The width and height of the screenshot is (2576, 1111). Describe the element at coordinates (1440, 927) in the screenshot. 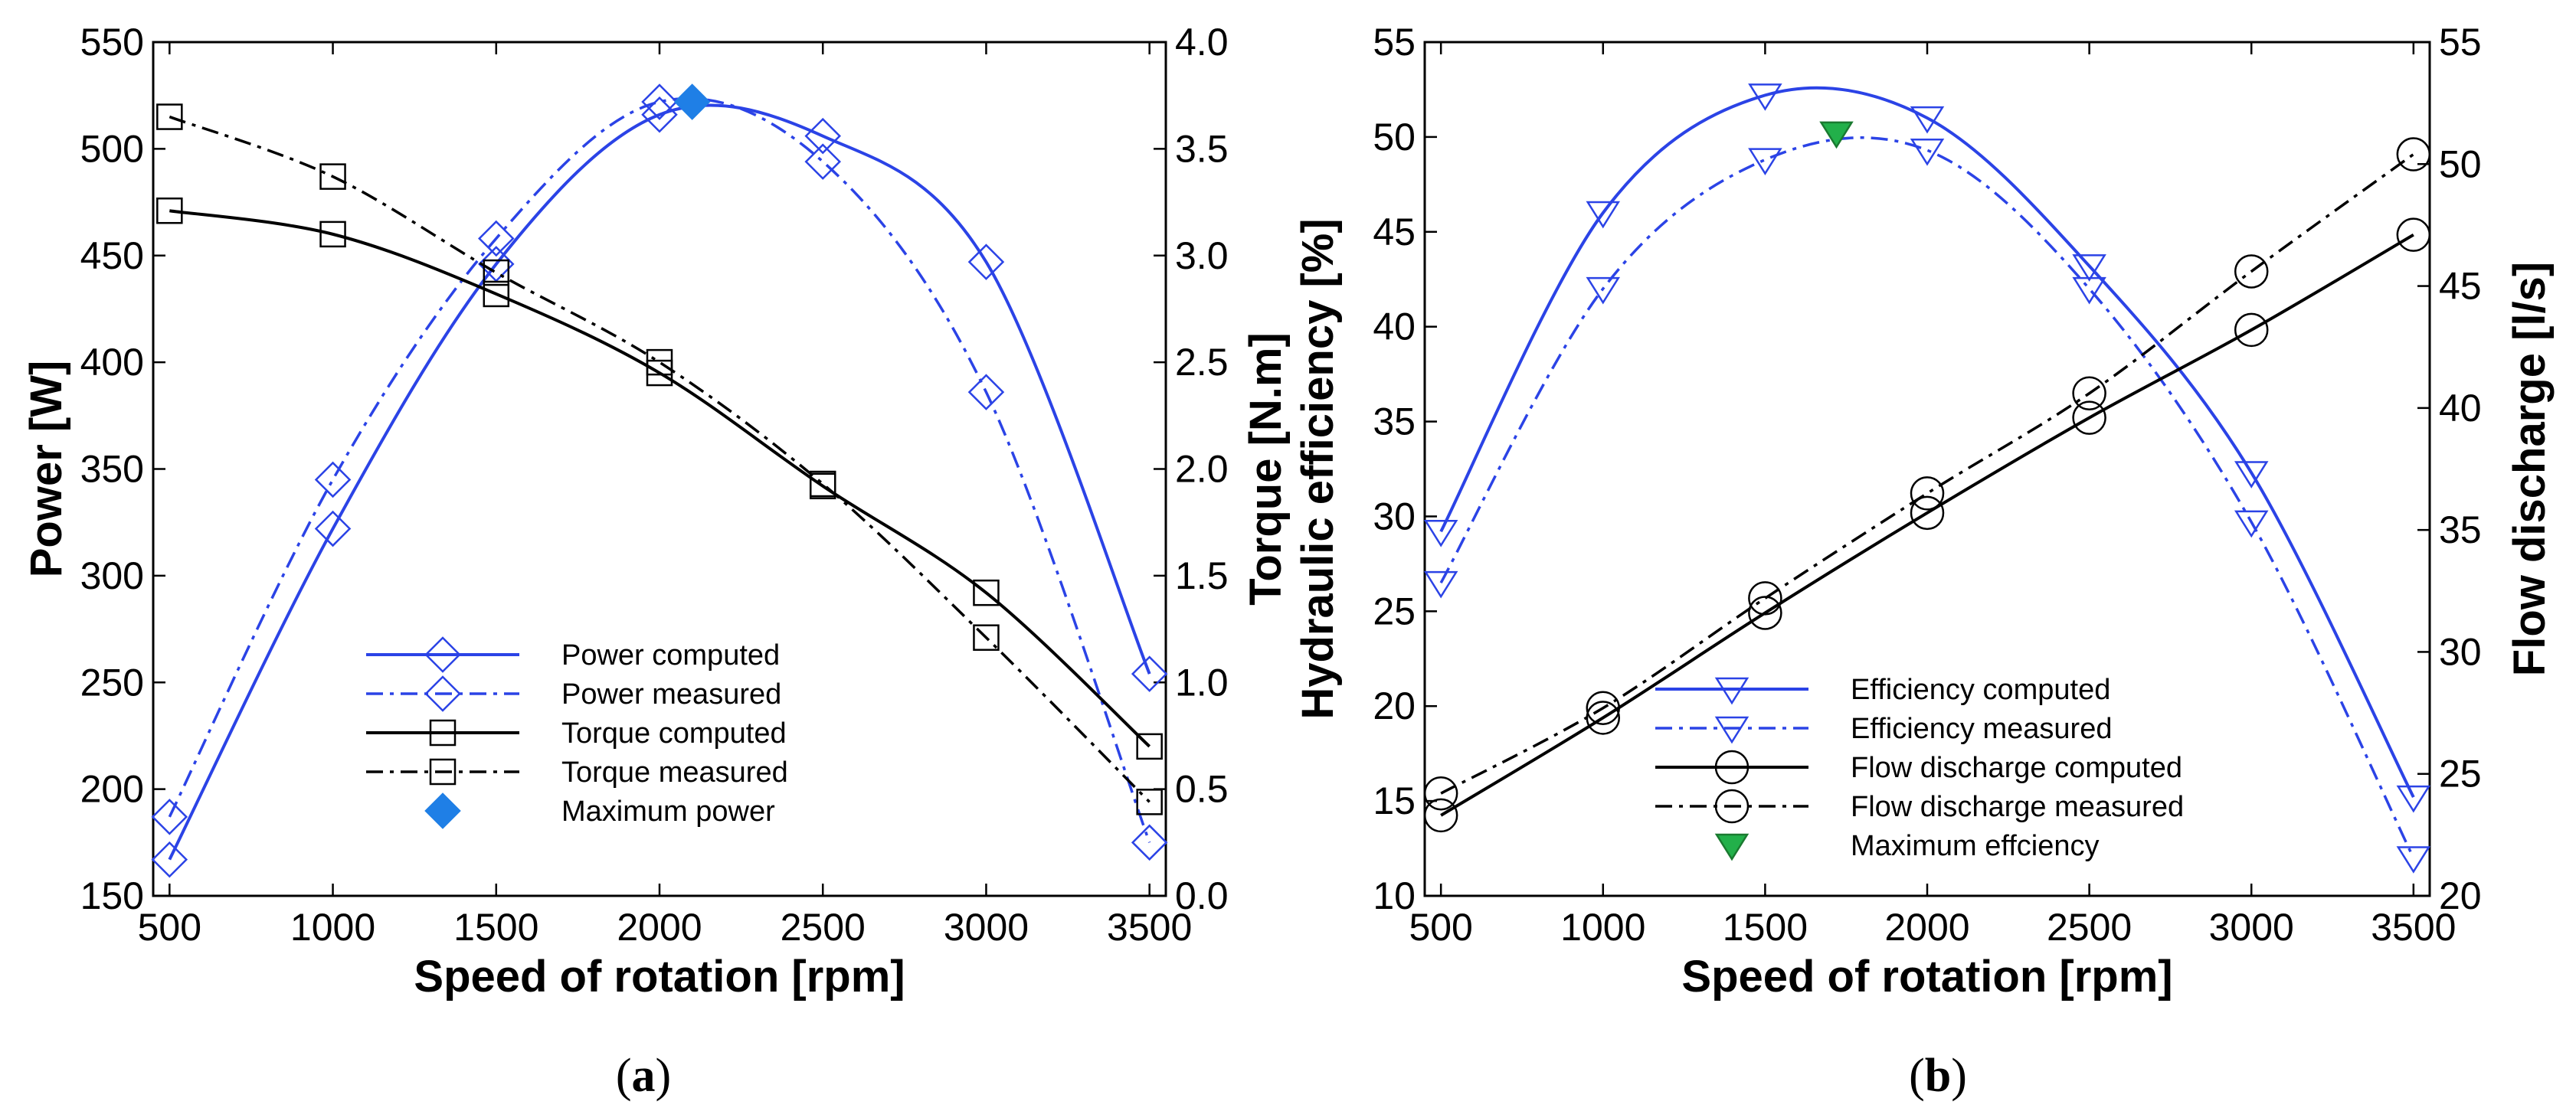

I see `x-tick-label: 500` at that location.